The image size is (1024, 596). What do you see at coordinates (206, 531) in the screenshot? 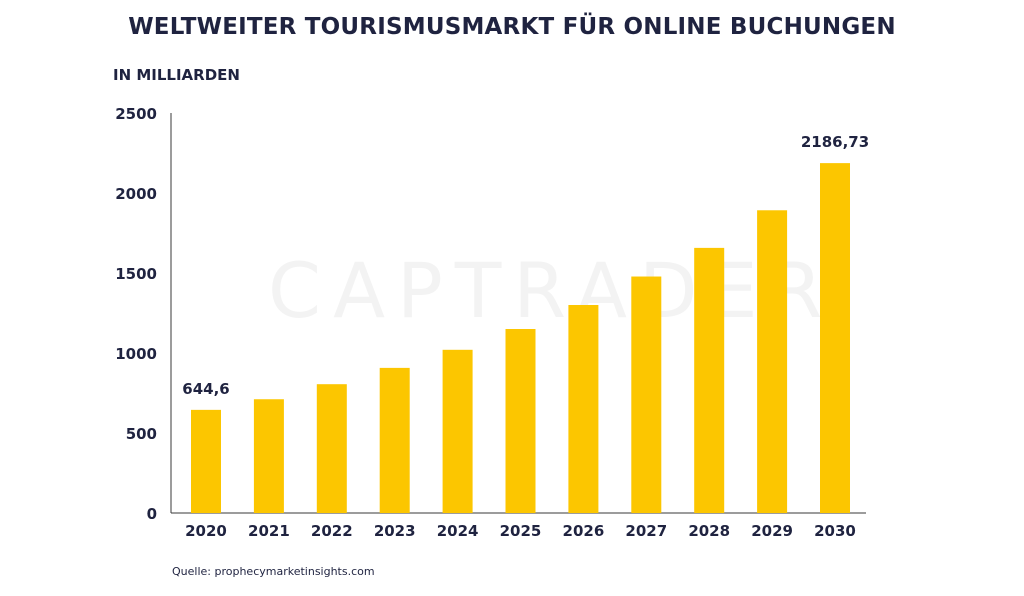
I see `x-tick-label: 2020` at bounding box center [206, 531].